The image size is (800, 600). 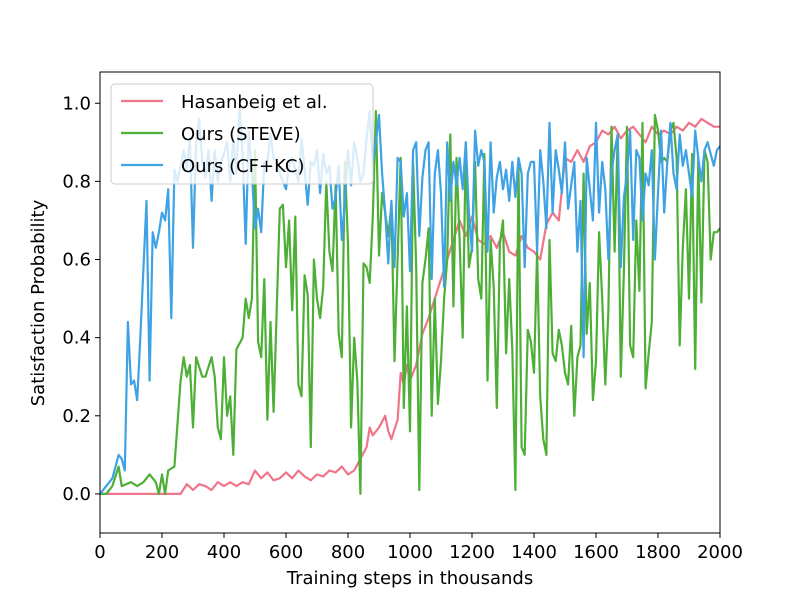 I want to click on x-tick-label: 2000, so click(x=720, y=552).